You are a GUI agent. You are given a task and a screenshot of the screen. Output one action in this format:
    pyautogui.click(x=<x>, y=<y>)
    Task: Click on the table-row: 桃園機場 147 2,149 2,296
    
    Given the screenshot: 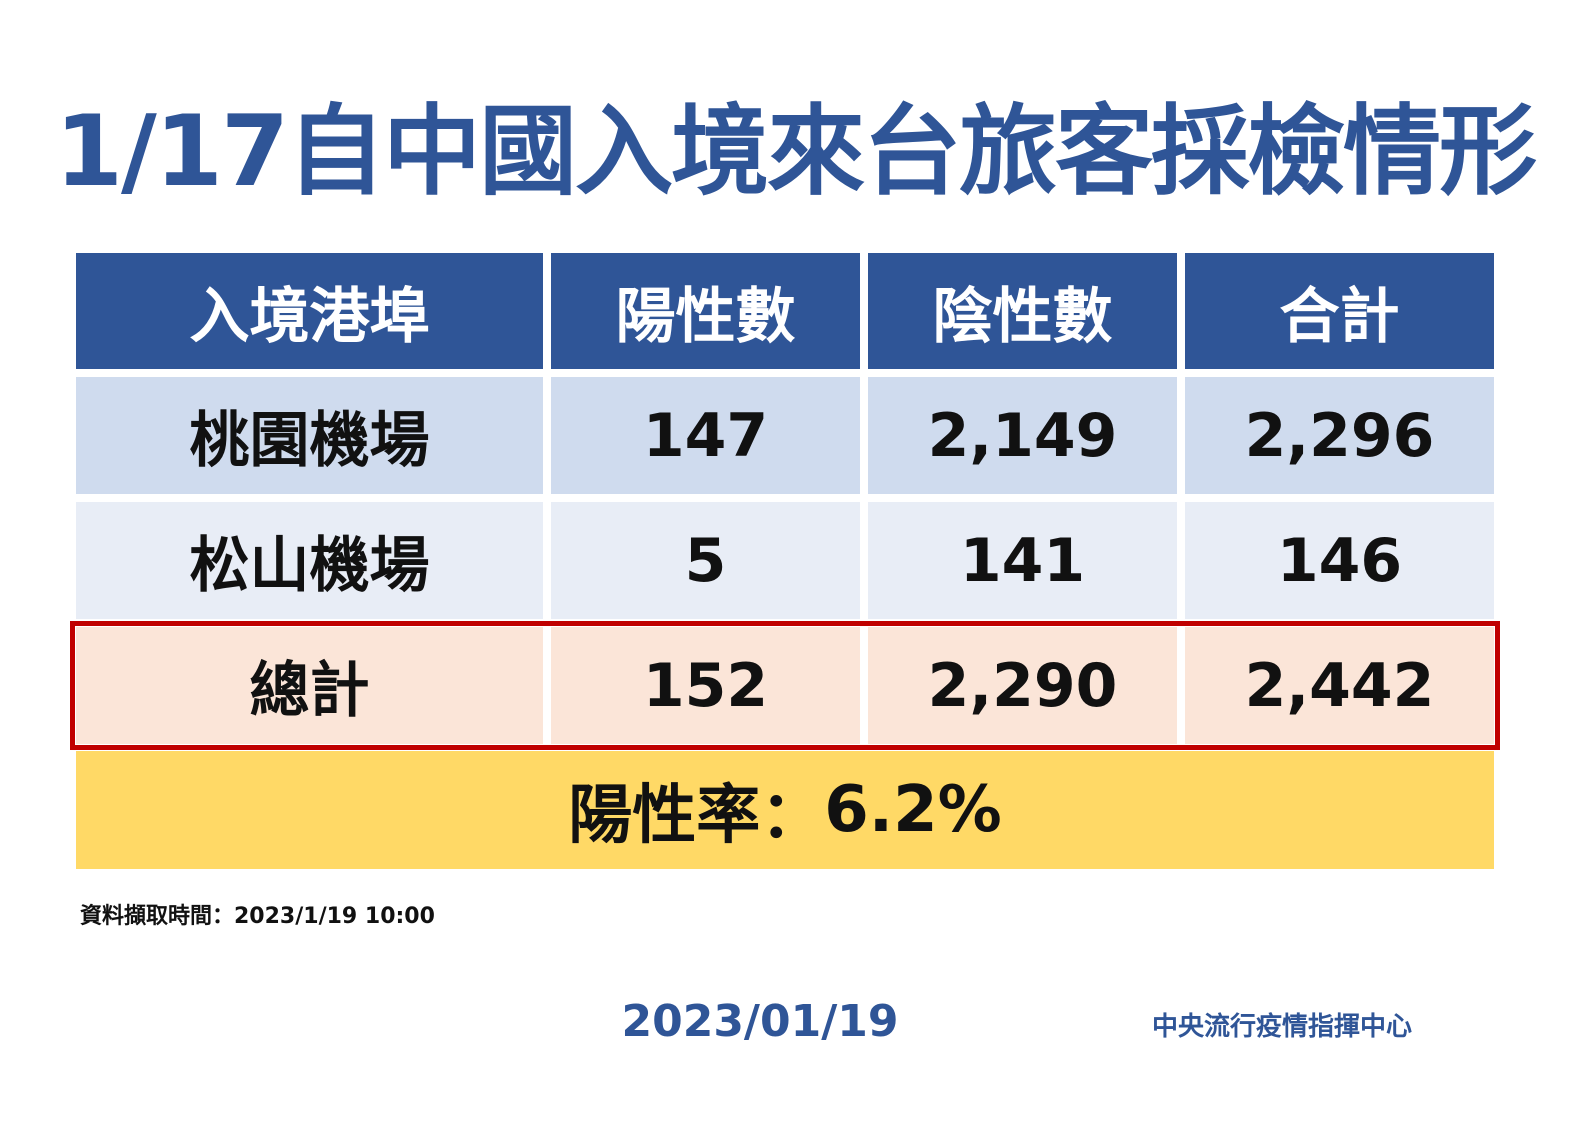 What is the action you would take?
    pyautogui.click(x=785, y=435)
    